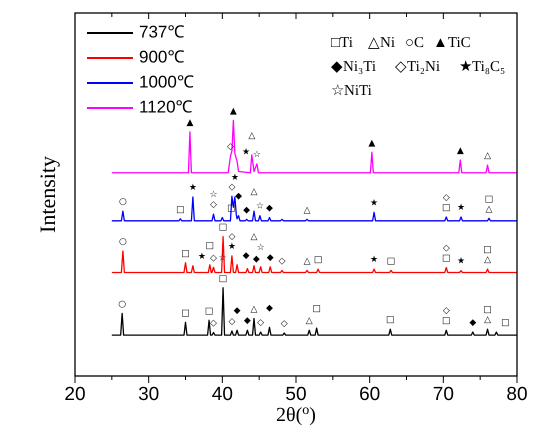 This screenshot has height=432, width=544. Describe the element at coordinates (161, 32) in the screenshot. I see `legend-label: 737℃` at that location.